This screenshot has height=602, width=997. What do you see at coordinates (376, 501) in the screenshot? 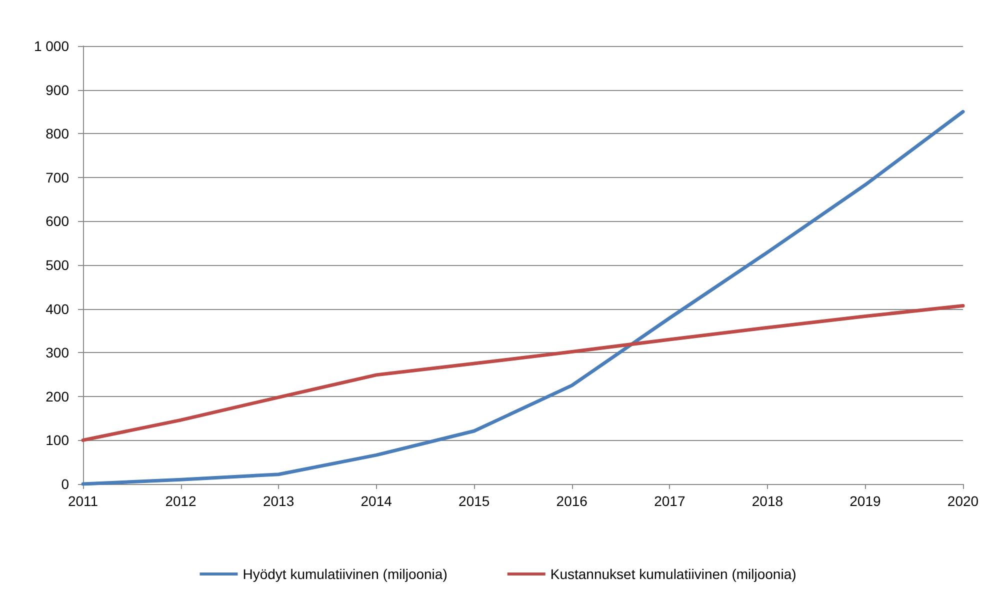
I see `x-tick-label: 2014` at bounding box center [376, 501].